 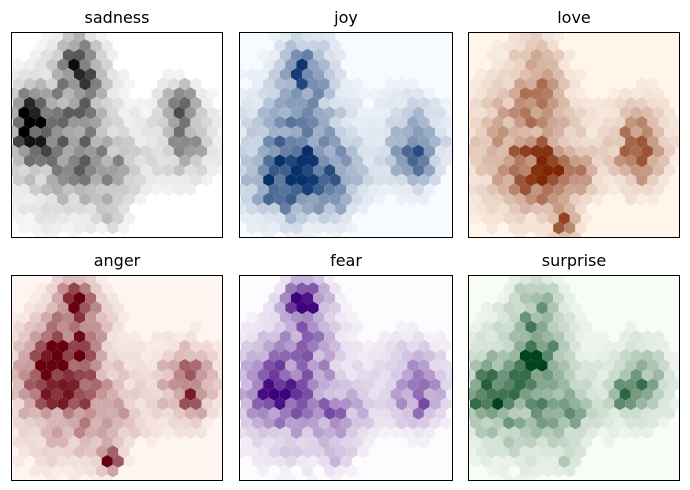 I want to click on panel-joy: joy, so click(x=346, y=123).